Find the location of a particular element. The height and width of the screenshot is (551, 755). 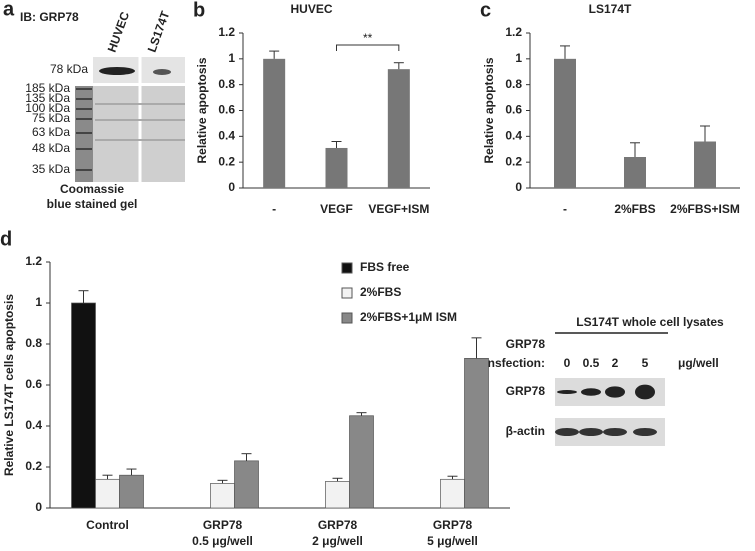

marker-label: 48 kDa is located at coordinates (51, 148).